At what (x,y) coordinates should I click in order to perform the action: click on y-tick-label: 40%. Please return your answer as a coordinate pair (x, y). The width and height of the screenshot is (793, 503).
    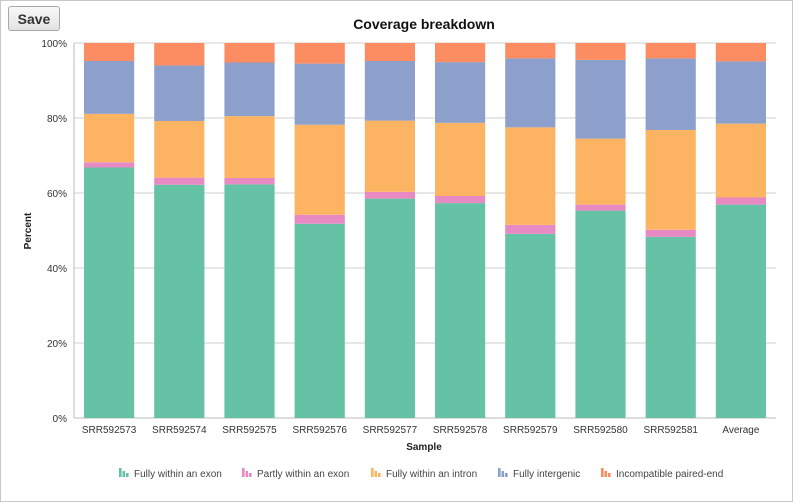
    Looking at the image, I should click on (57, 269).